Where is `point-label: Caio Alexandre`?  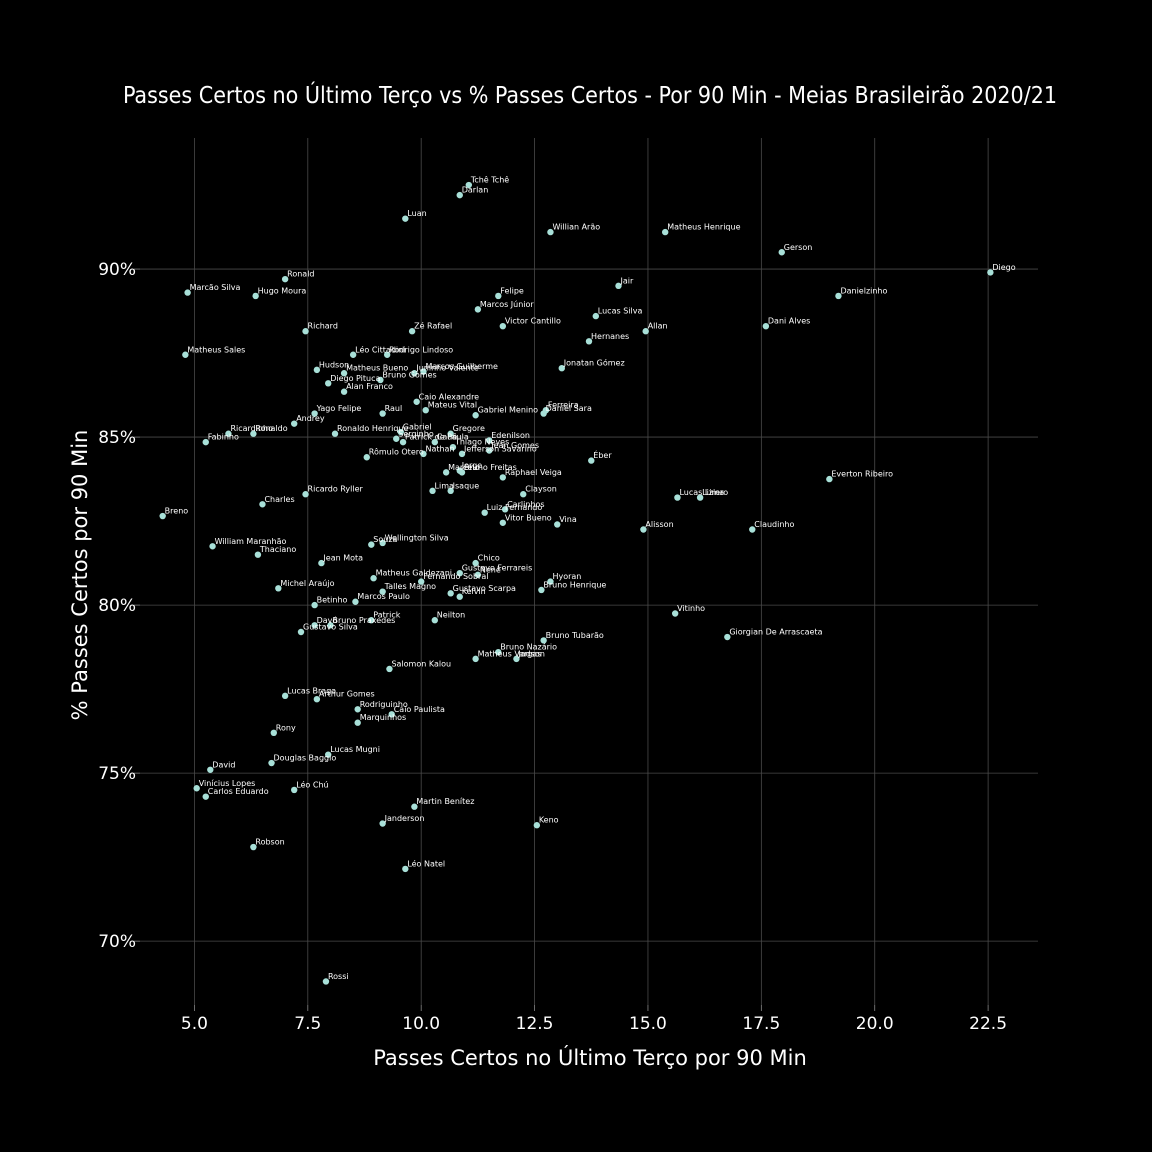
point-label: Caio Alexandre is located at coordinates (449, 396).